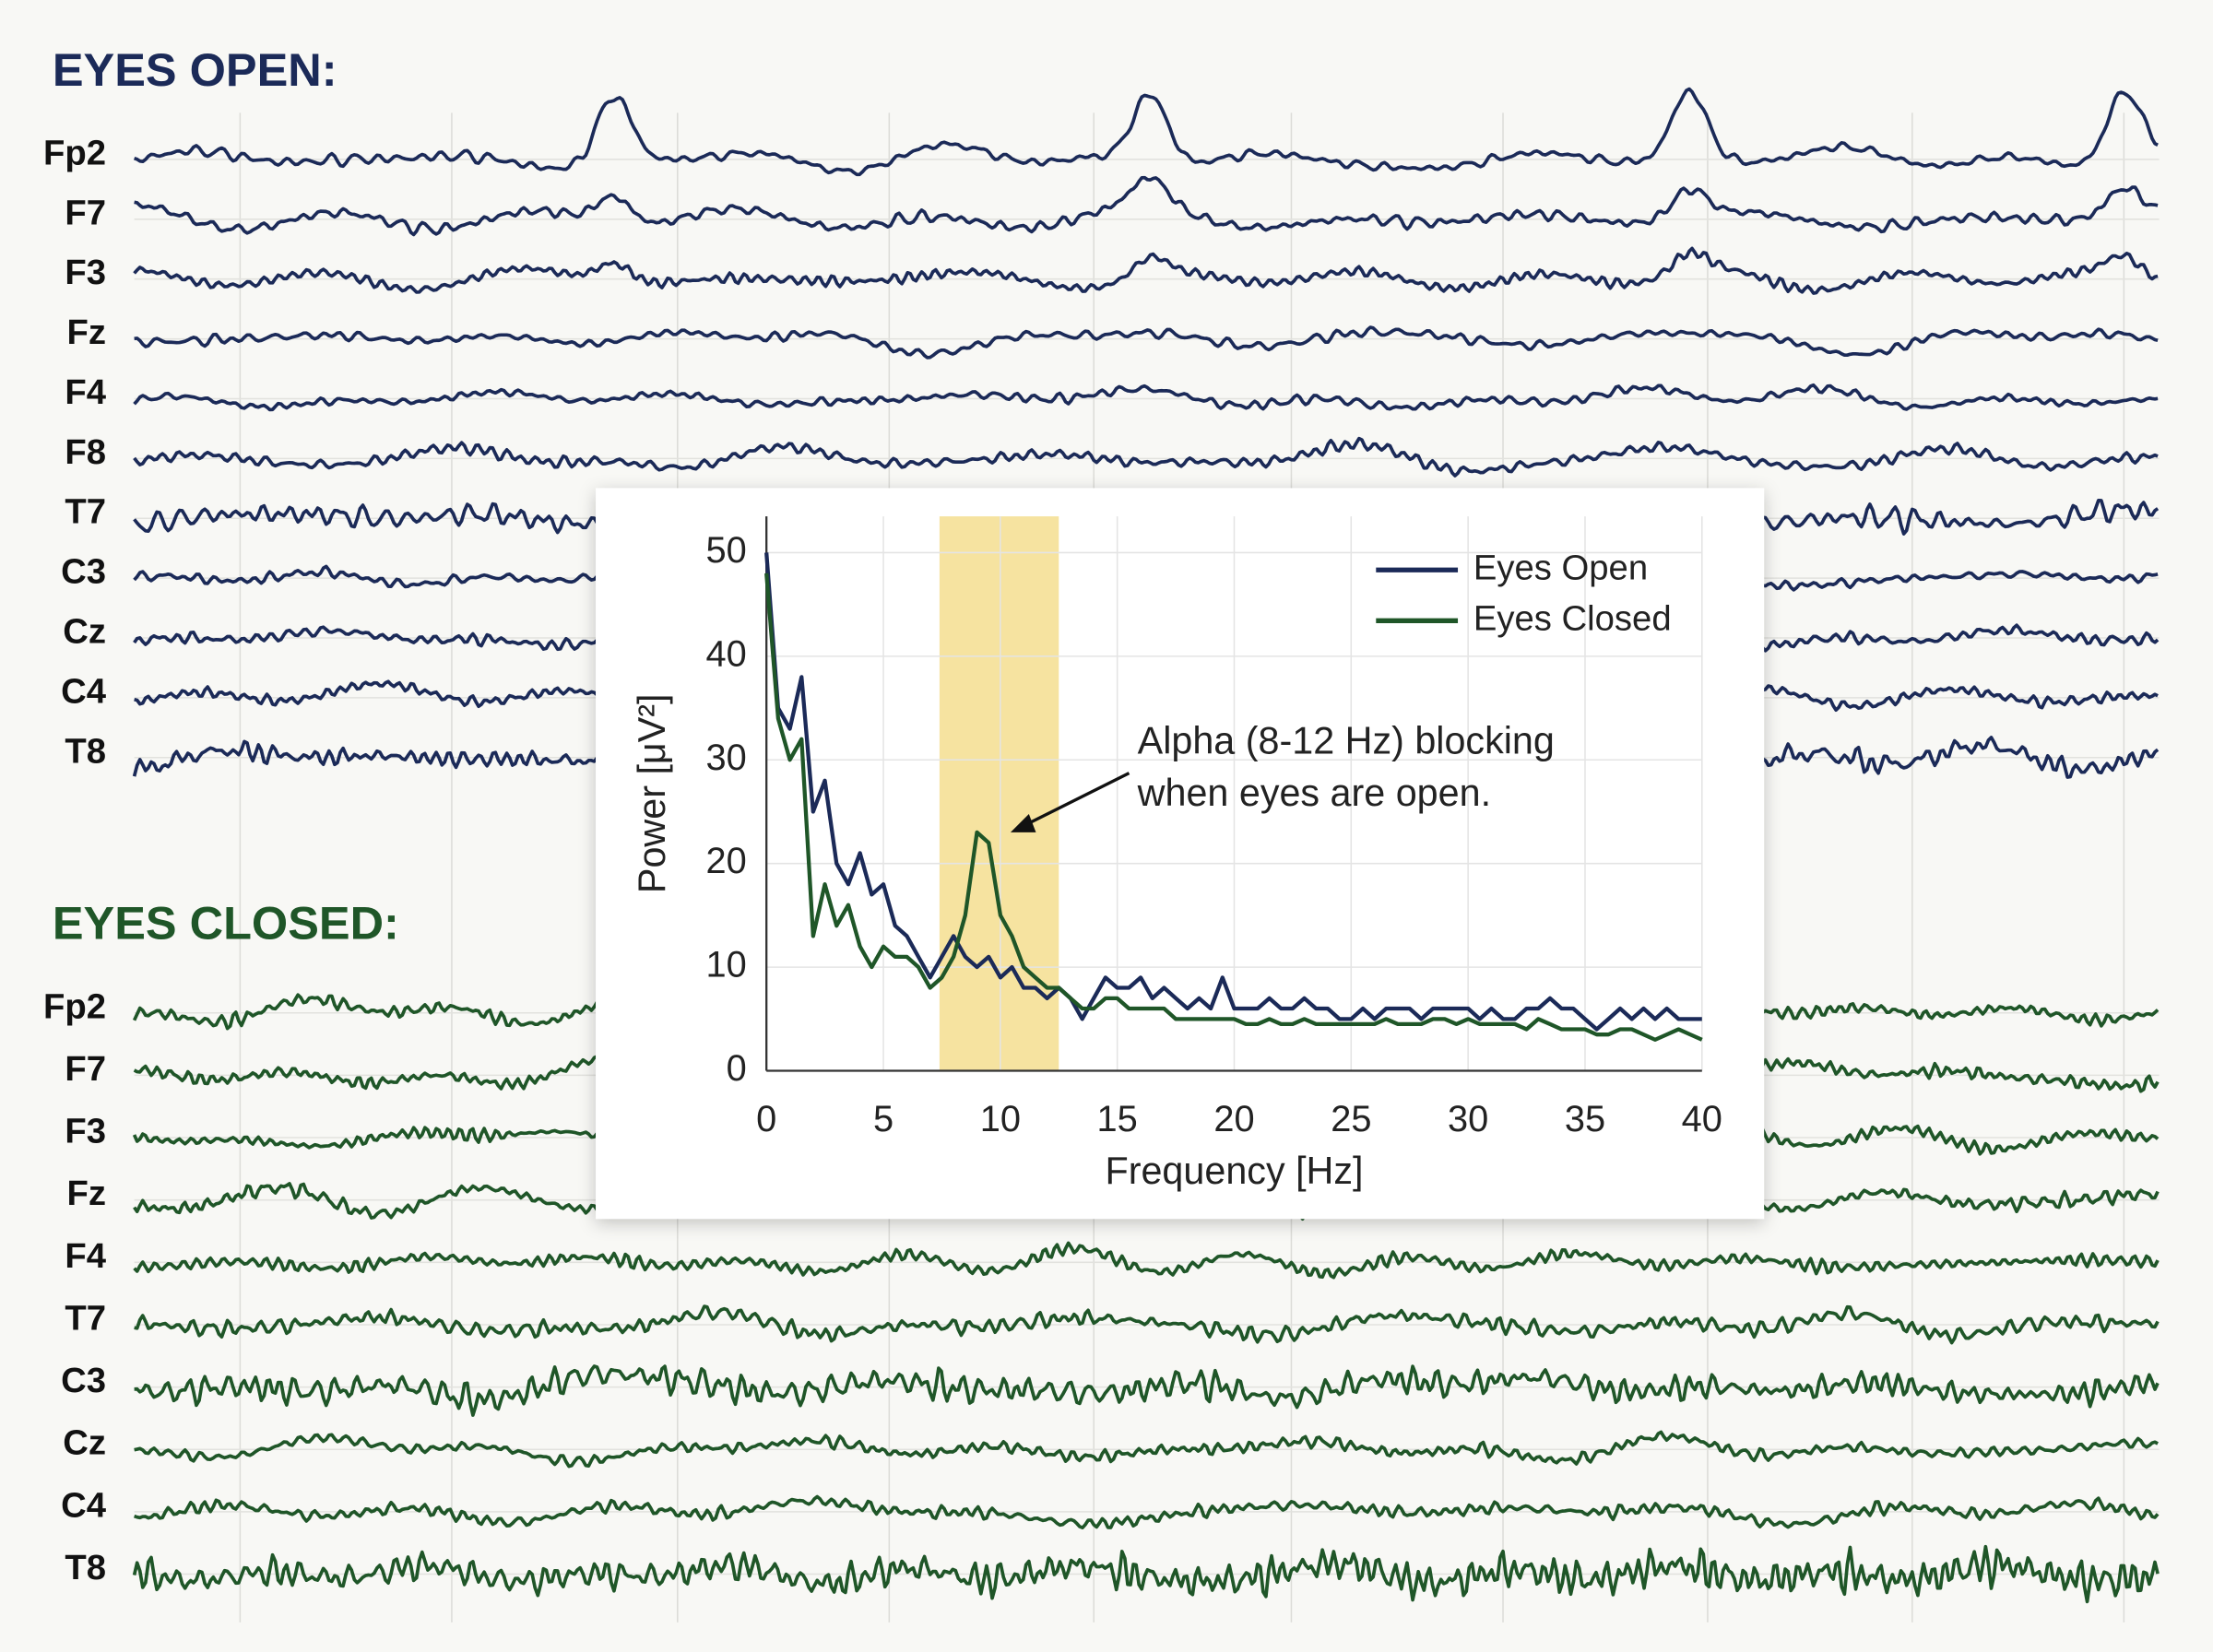 This screenshot has width=2213, height=1652. I want to click on annotation: when eyes are open., so click(1314, 793).